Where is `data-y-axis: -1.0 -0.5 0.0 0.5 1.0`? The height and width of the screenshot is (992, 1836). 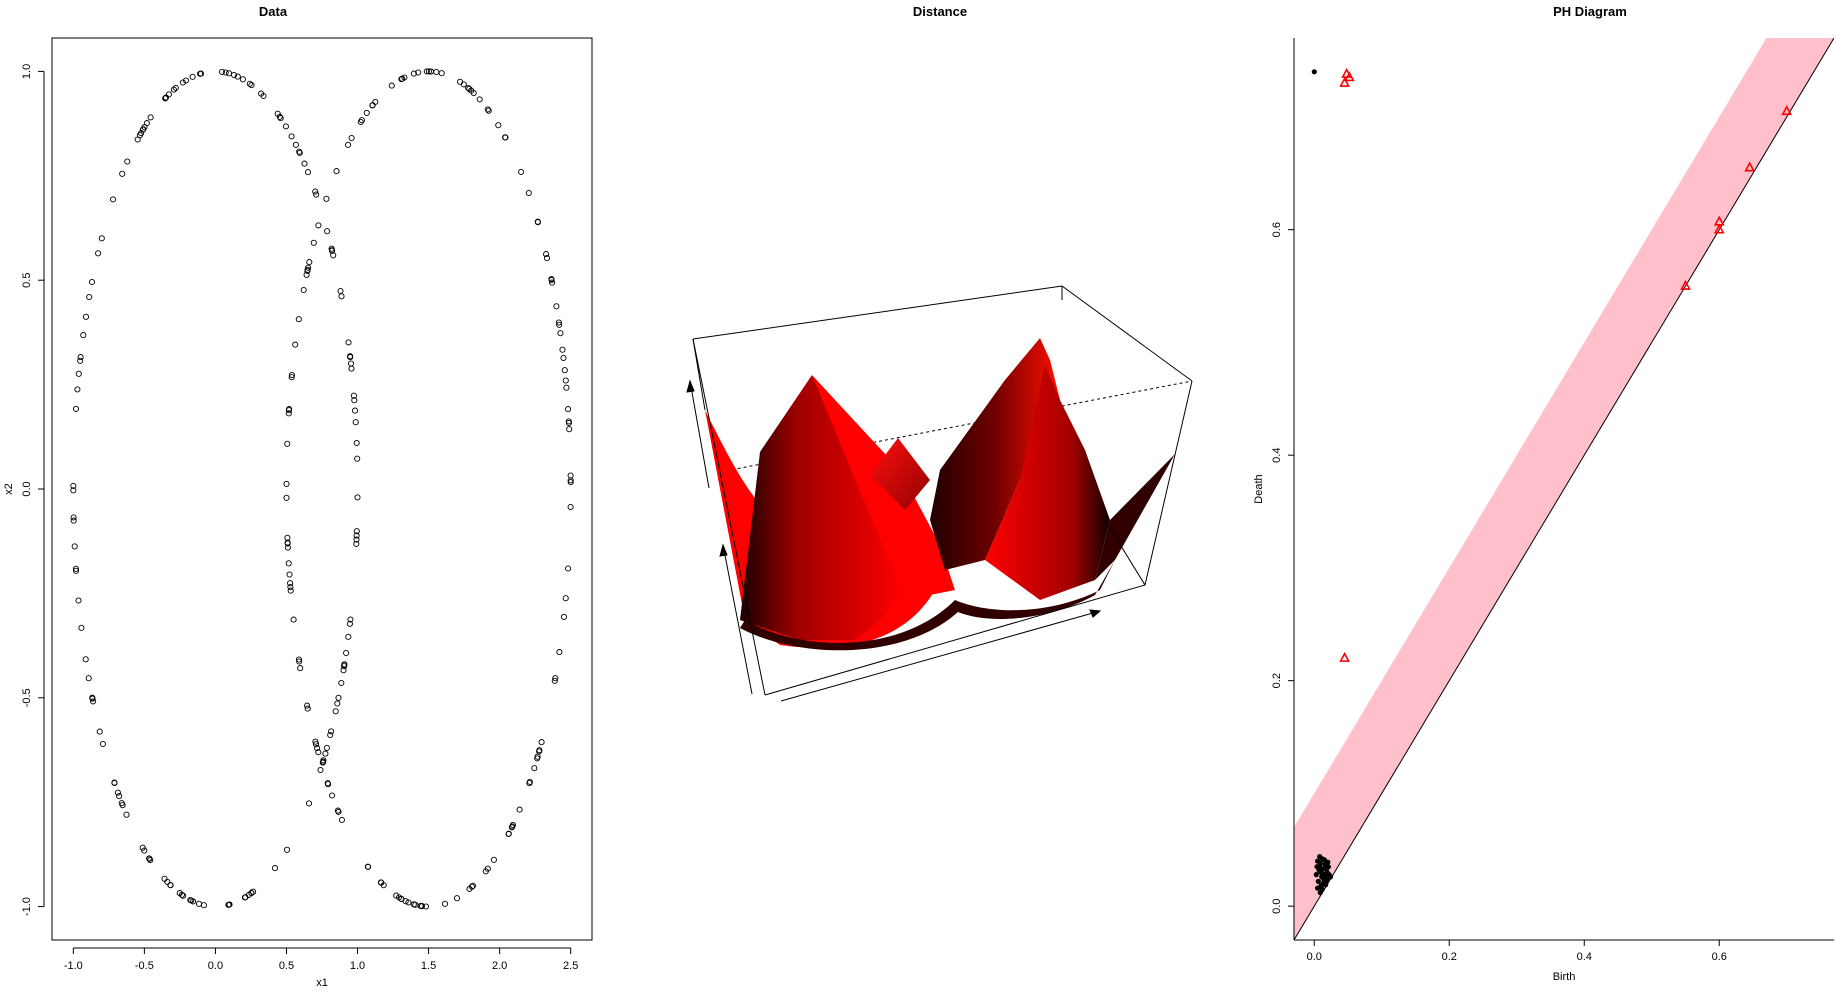
data-y-axis: -1.0 -0.5 0.0 0.5 1.0 is located at coordinates (33, 490).